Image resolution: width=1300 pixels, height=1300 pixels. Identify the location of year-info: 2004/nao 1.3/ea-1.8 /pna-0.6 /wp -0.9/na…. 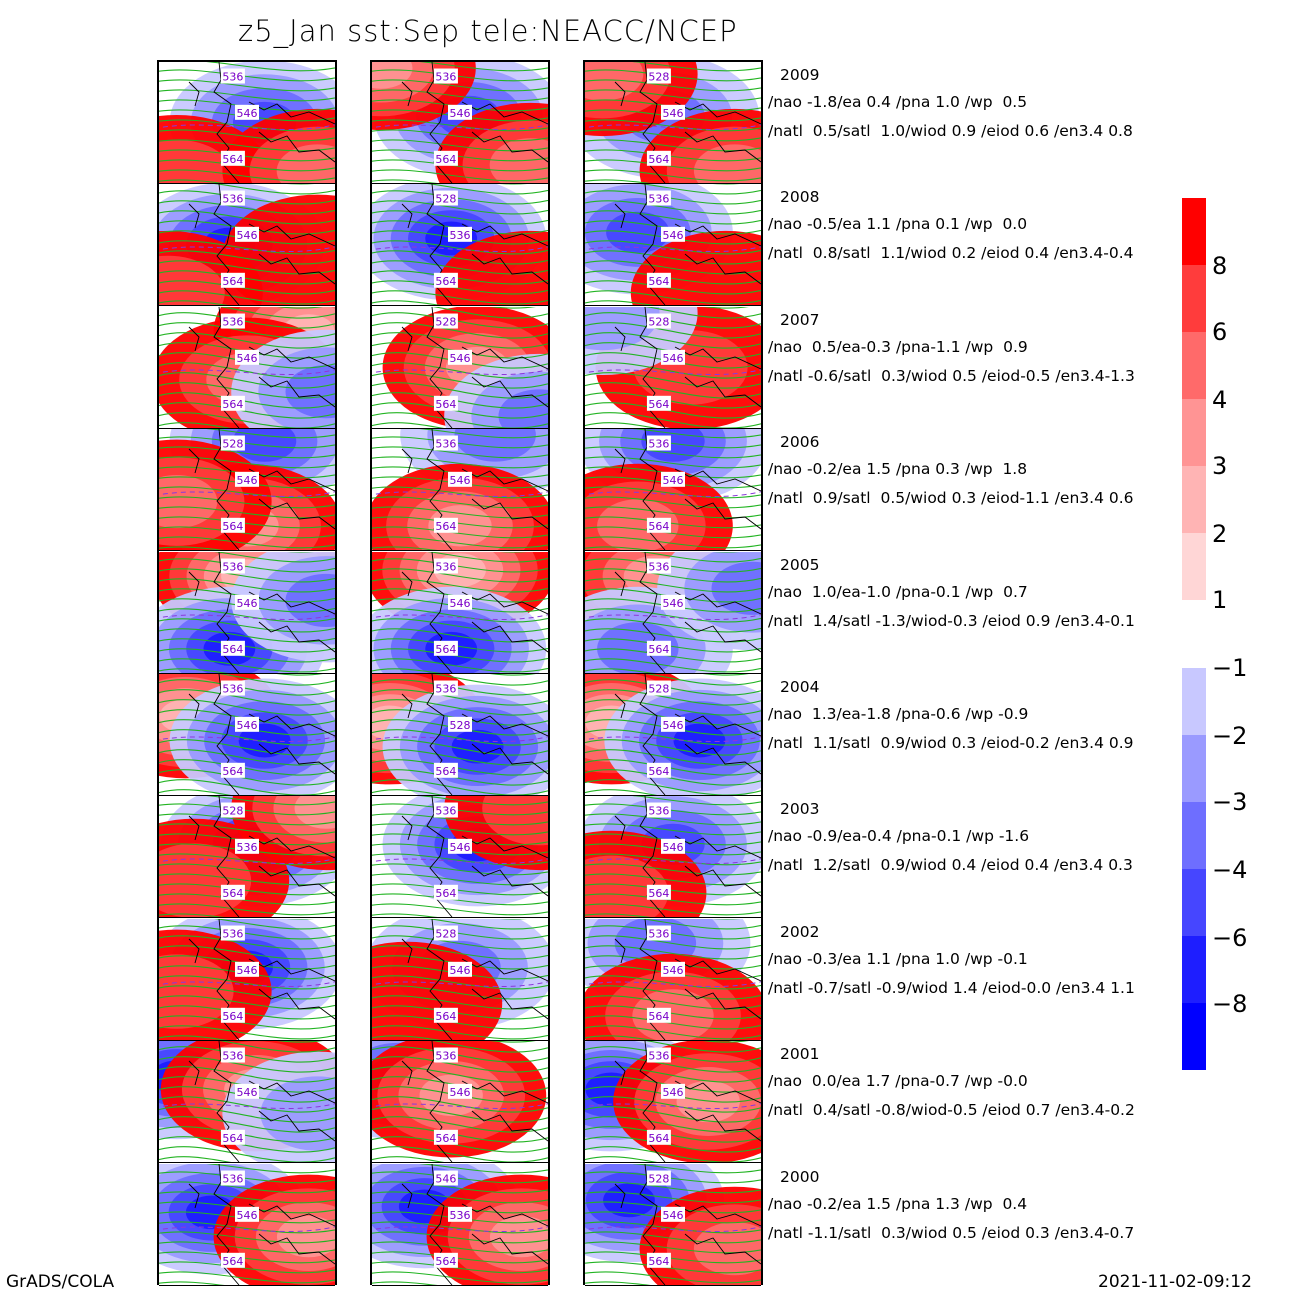
(951, 715).